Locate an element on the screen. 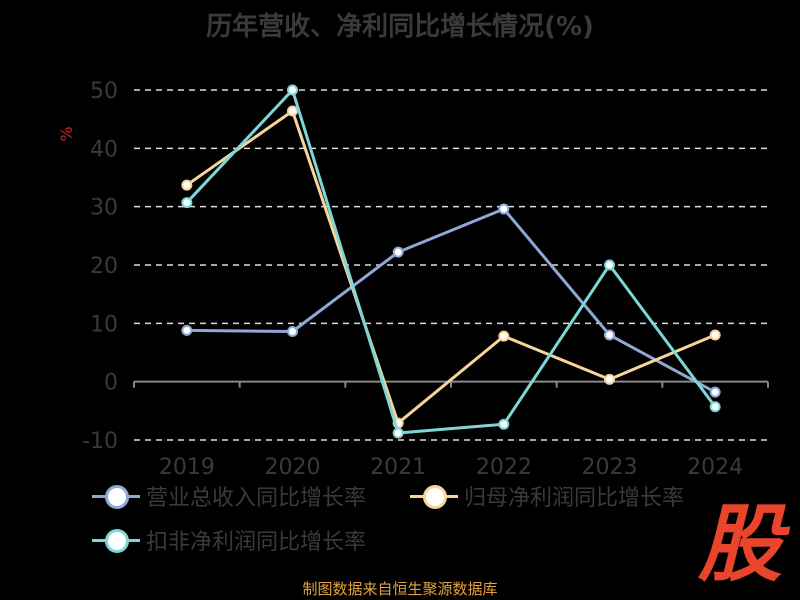  legend-item-deducted-profit: 扣非净利润同比增长率 is located at coordinates (229, 540).